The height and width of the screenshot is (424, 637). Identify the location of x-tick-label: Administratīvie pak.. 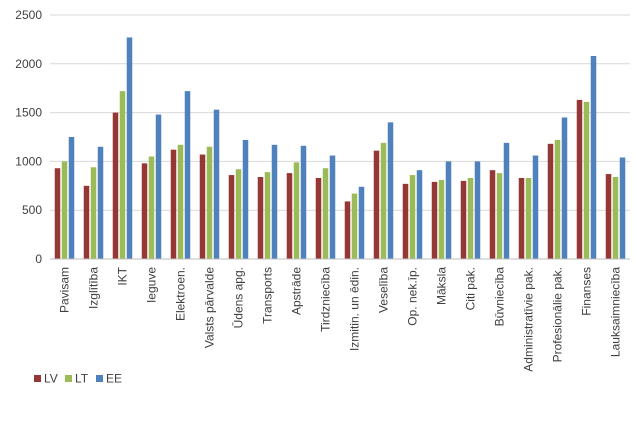
(529, 319).